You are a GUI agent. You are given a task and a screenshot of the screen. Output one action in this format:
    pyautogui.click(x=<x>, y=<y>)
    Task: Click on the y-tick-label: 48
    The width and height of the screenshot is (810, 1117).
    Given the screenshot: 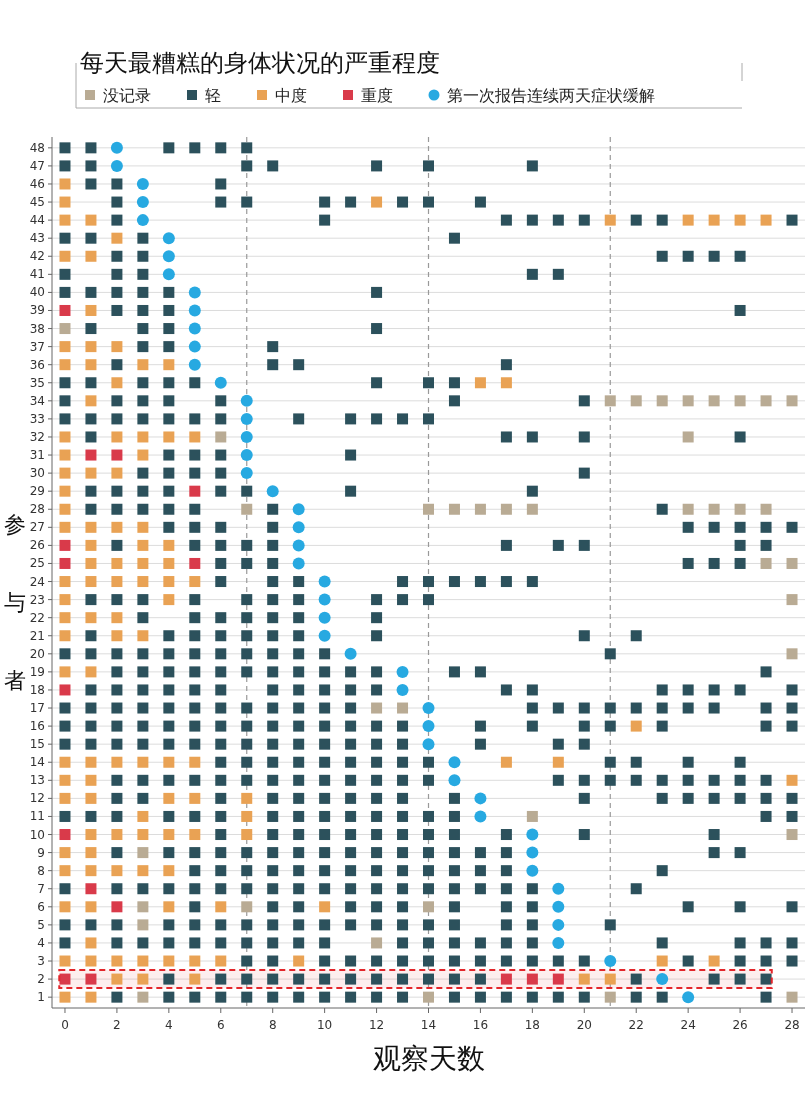 What is the action you would take?
    pyautogui.click(x=37, y=147)
    